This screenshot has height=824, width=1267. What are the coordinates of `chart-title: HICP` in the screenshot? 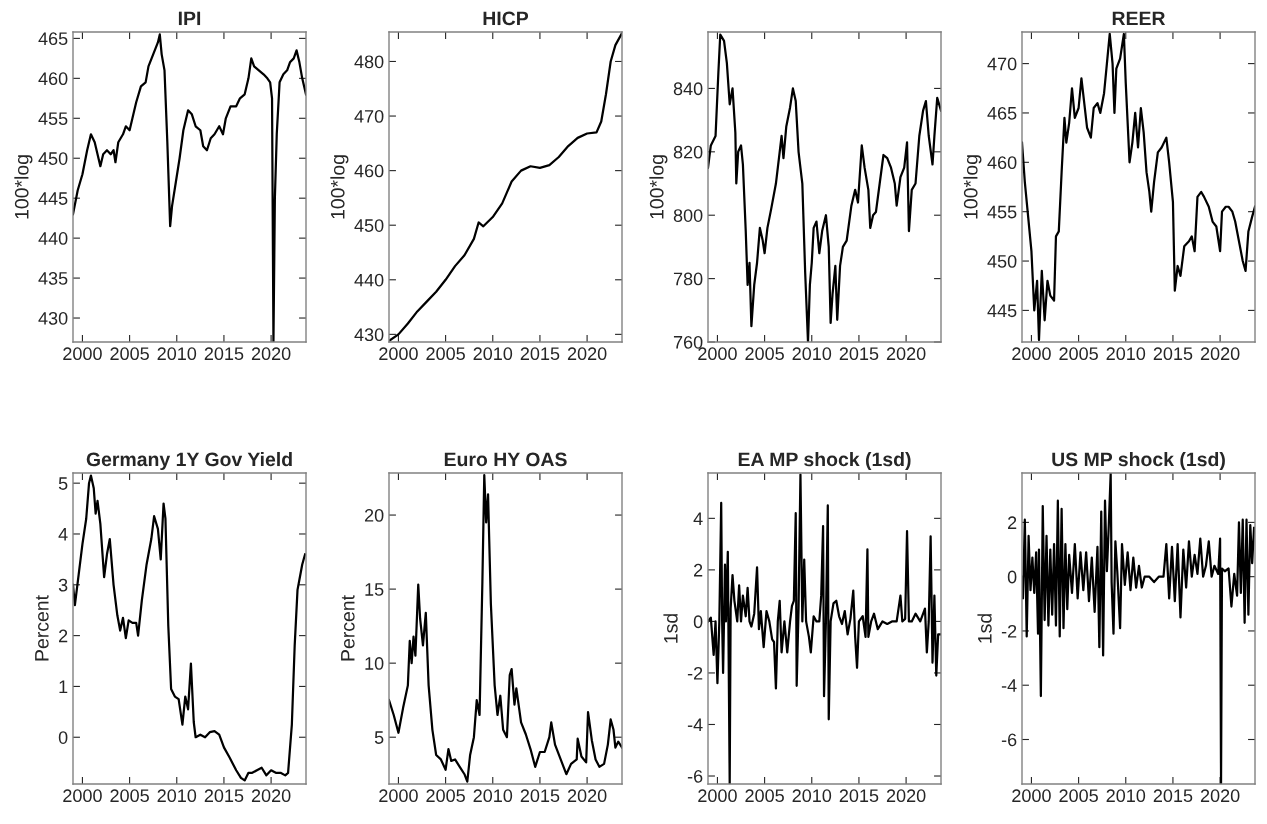 It's located at (506, 18).